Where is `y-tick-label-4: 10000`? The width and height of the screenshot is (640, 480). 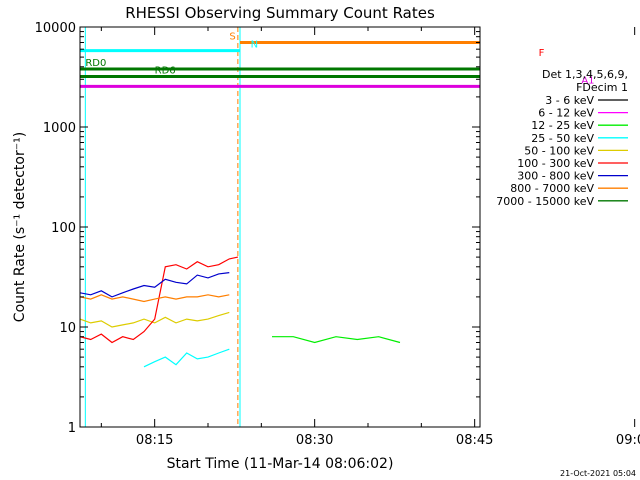
y-tick-label-4: 10000 is located at coordinates (55, 28).